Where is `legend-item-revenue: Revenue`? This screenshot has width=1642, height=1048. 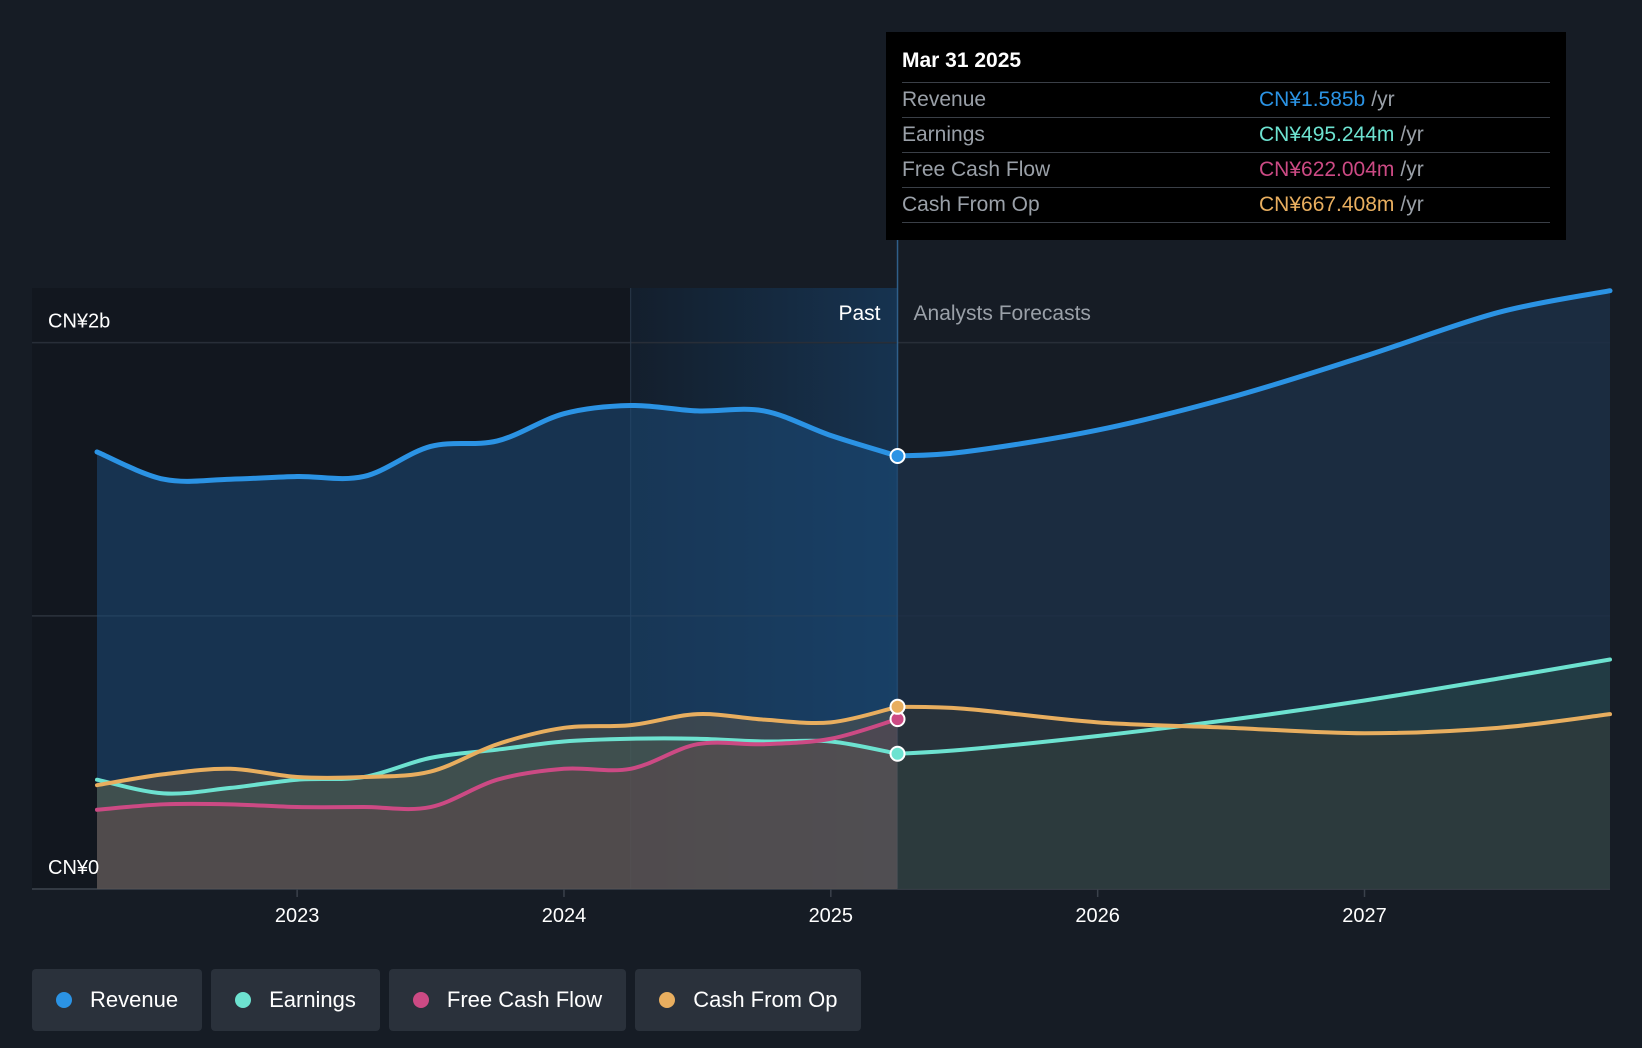 legend-item-revenue: Revenue is located at coordinates (117, 1000).